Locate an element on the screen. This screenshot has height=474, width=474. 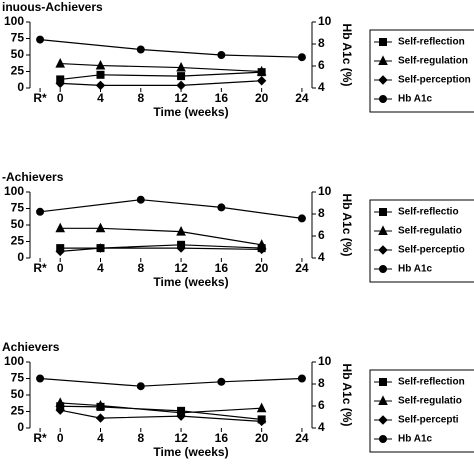
x-tick-label: 12 is located at coordinates (181, 438).